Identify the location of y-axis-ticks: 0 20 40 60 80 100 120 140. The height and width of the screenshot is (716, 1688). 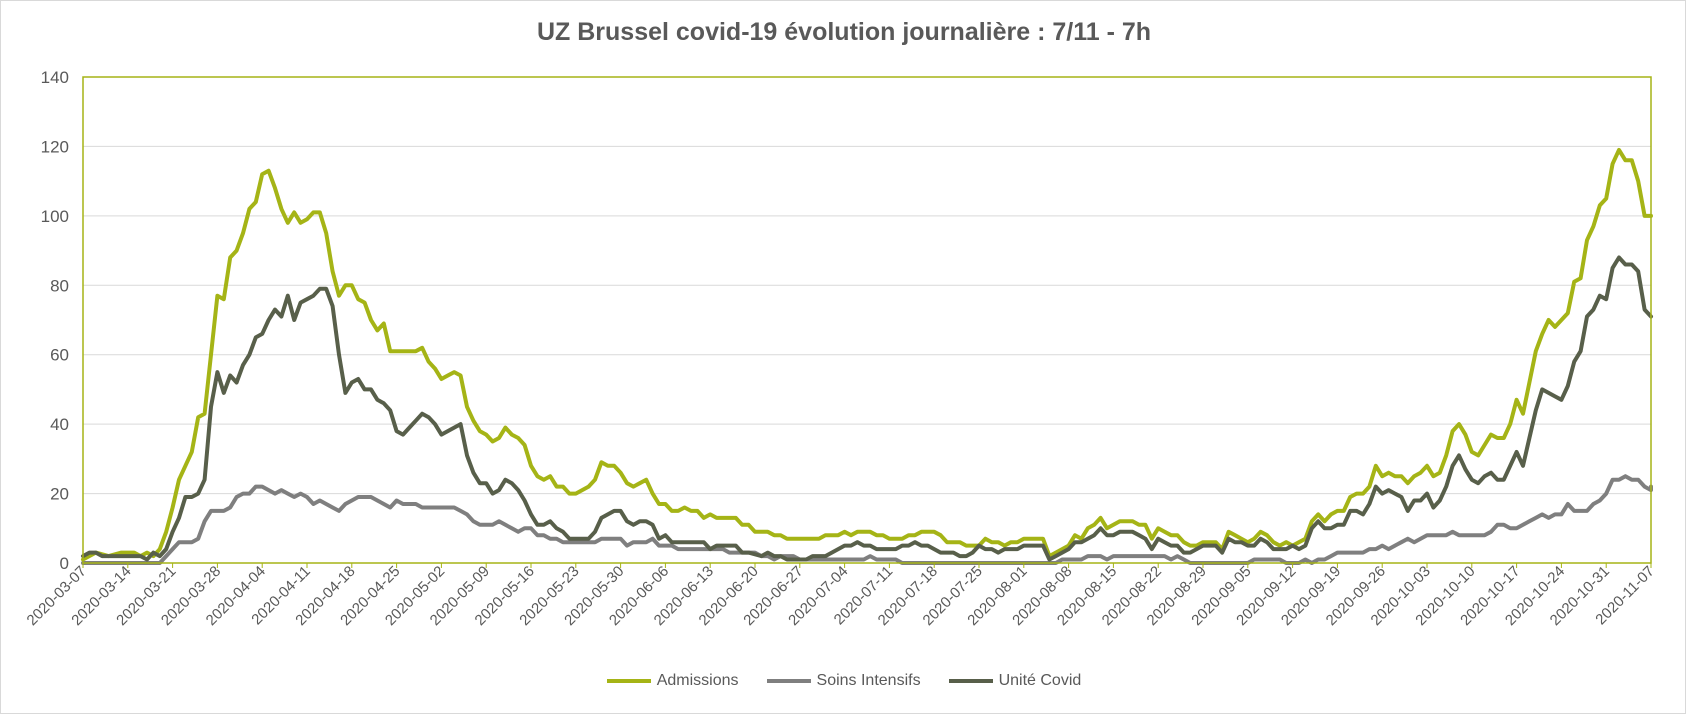
(55, 320).